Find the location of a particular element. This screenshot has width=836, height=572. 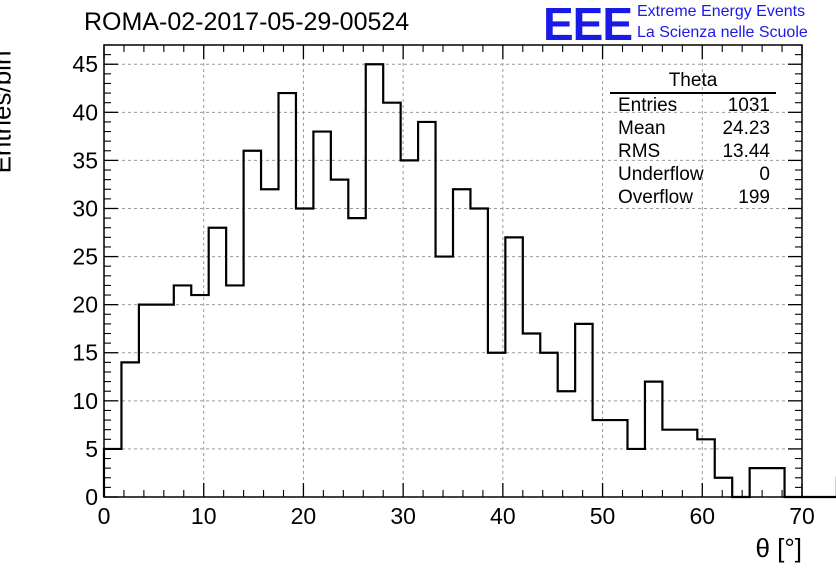

x-tick-label: 0 is located at coordinates (104, 516).